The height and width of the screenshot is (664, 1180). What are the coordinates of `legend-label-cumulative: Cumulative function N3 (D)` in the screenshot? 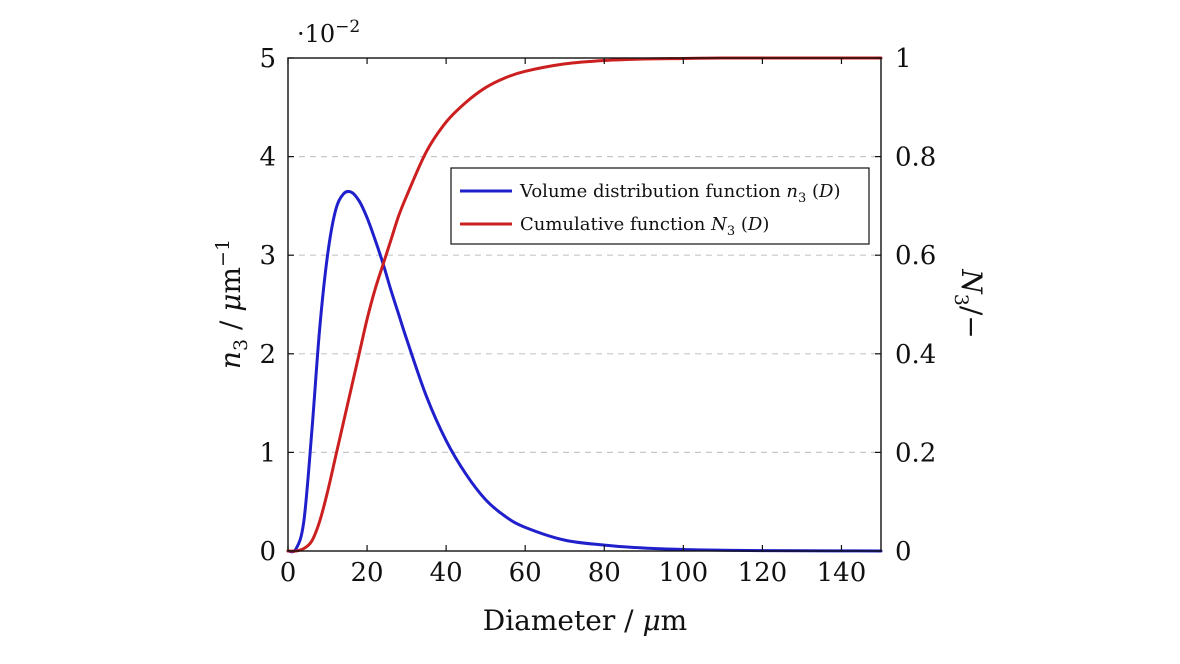 It's located at (644, 226).